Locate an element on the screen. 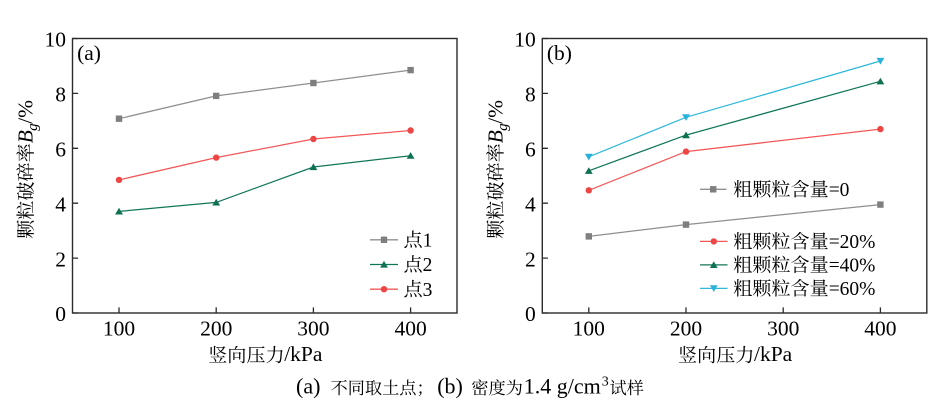 Image resolution: width=950 pixels, height=404 pixels. svg-text: =60% is located at coordinates (852, 289).